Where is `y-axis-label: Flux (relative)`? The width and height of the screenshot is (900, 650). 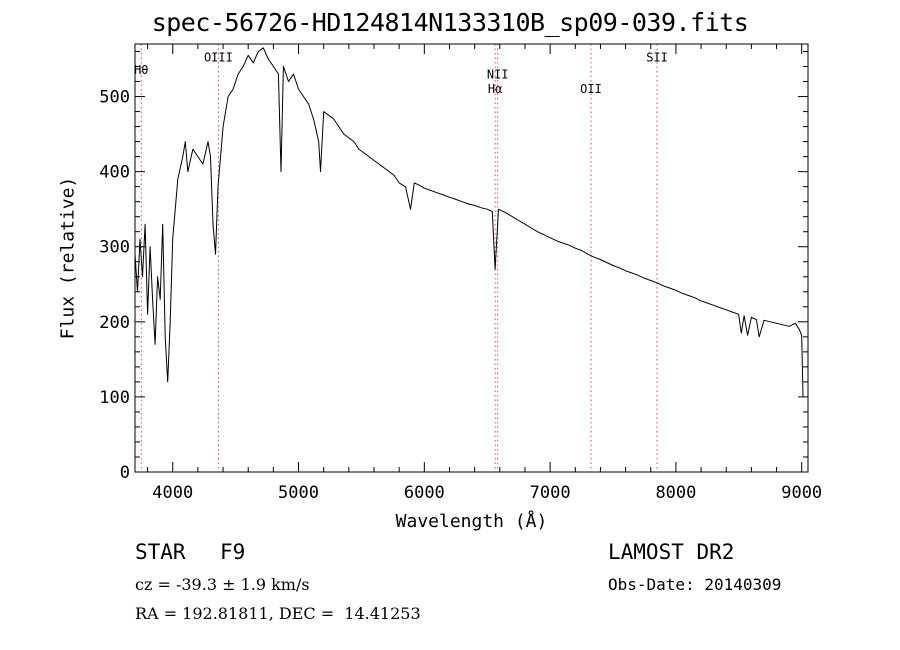
y-axis-label: Flux (relative) is located at coordinates (68, 258).